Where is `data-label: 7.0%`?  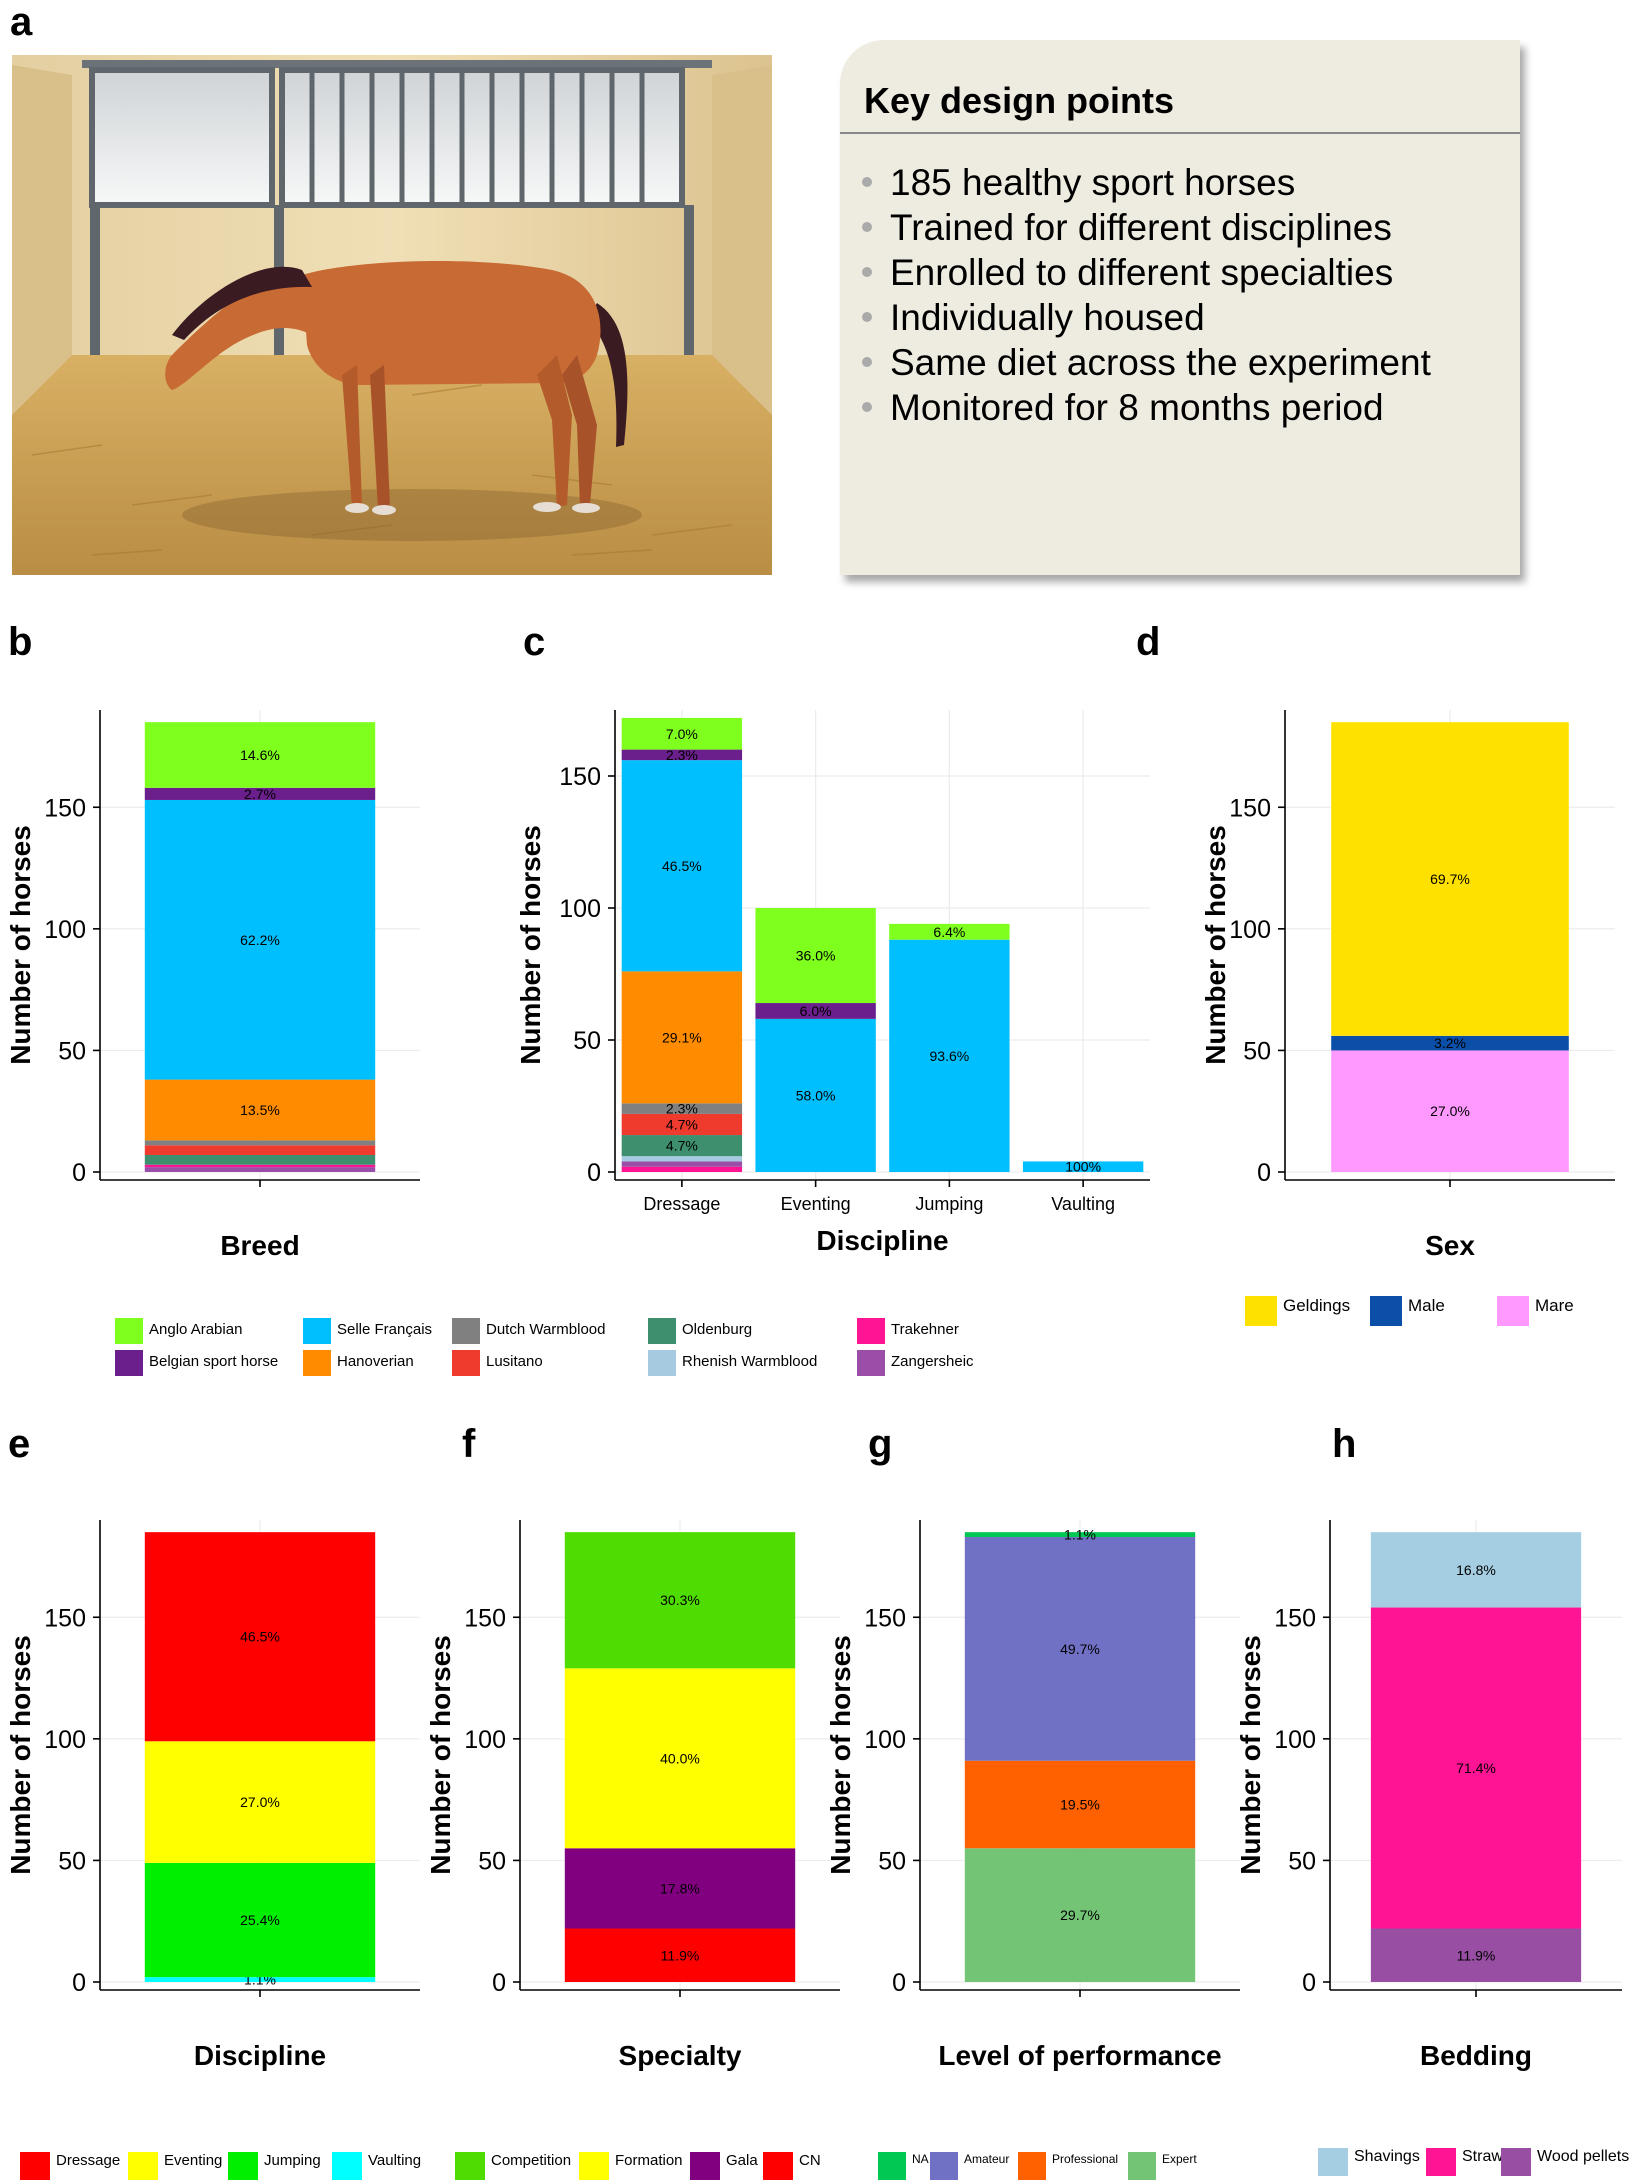 data-label: 7.0% is located at coordinates (682, 734).